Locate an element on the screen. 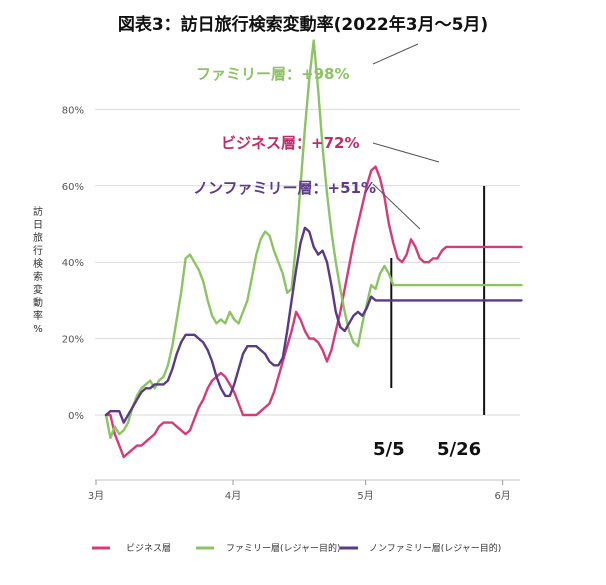 Image resolution: width=606 pixels, height=585 pixels. annotation-business-leader is located at coordinates (406, 152).